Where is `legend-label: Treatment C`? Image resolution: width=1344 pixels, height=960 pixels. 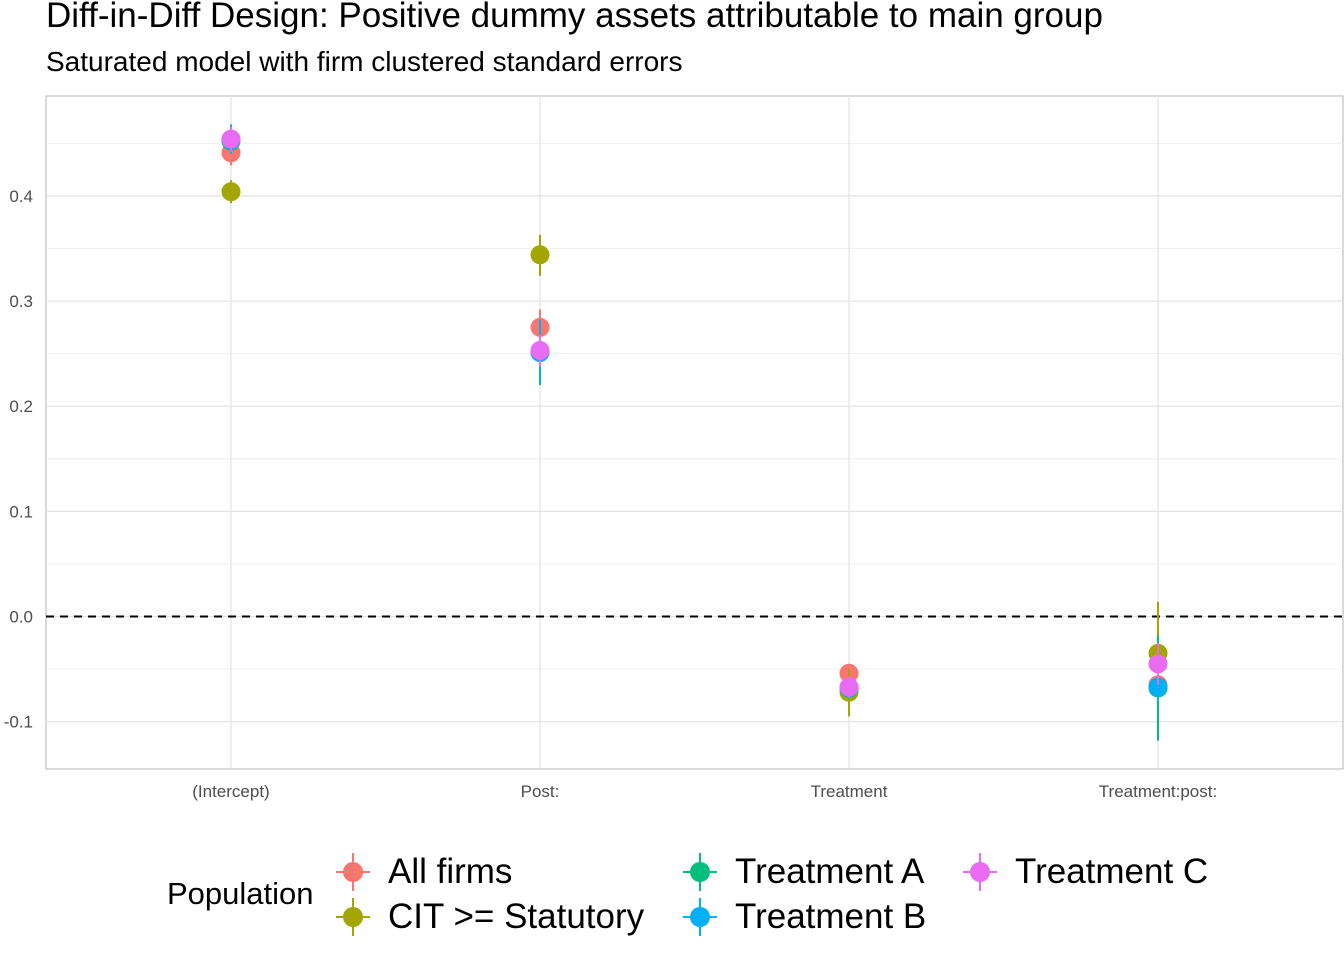 legend-label: Treatment C is located at coordinates (1112, 871).